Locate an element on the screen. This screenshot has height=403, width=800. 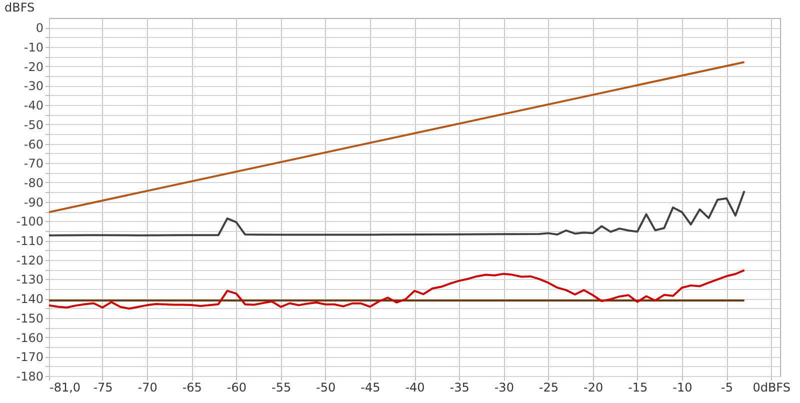
y-tick-label: -170 is located at coordinates (30, 357).